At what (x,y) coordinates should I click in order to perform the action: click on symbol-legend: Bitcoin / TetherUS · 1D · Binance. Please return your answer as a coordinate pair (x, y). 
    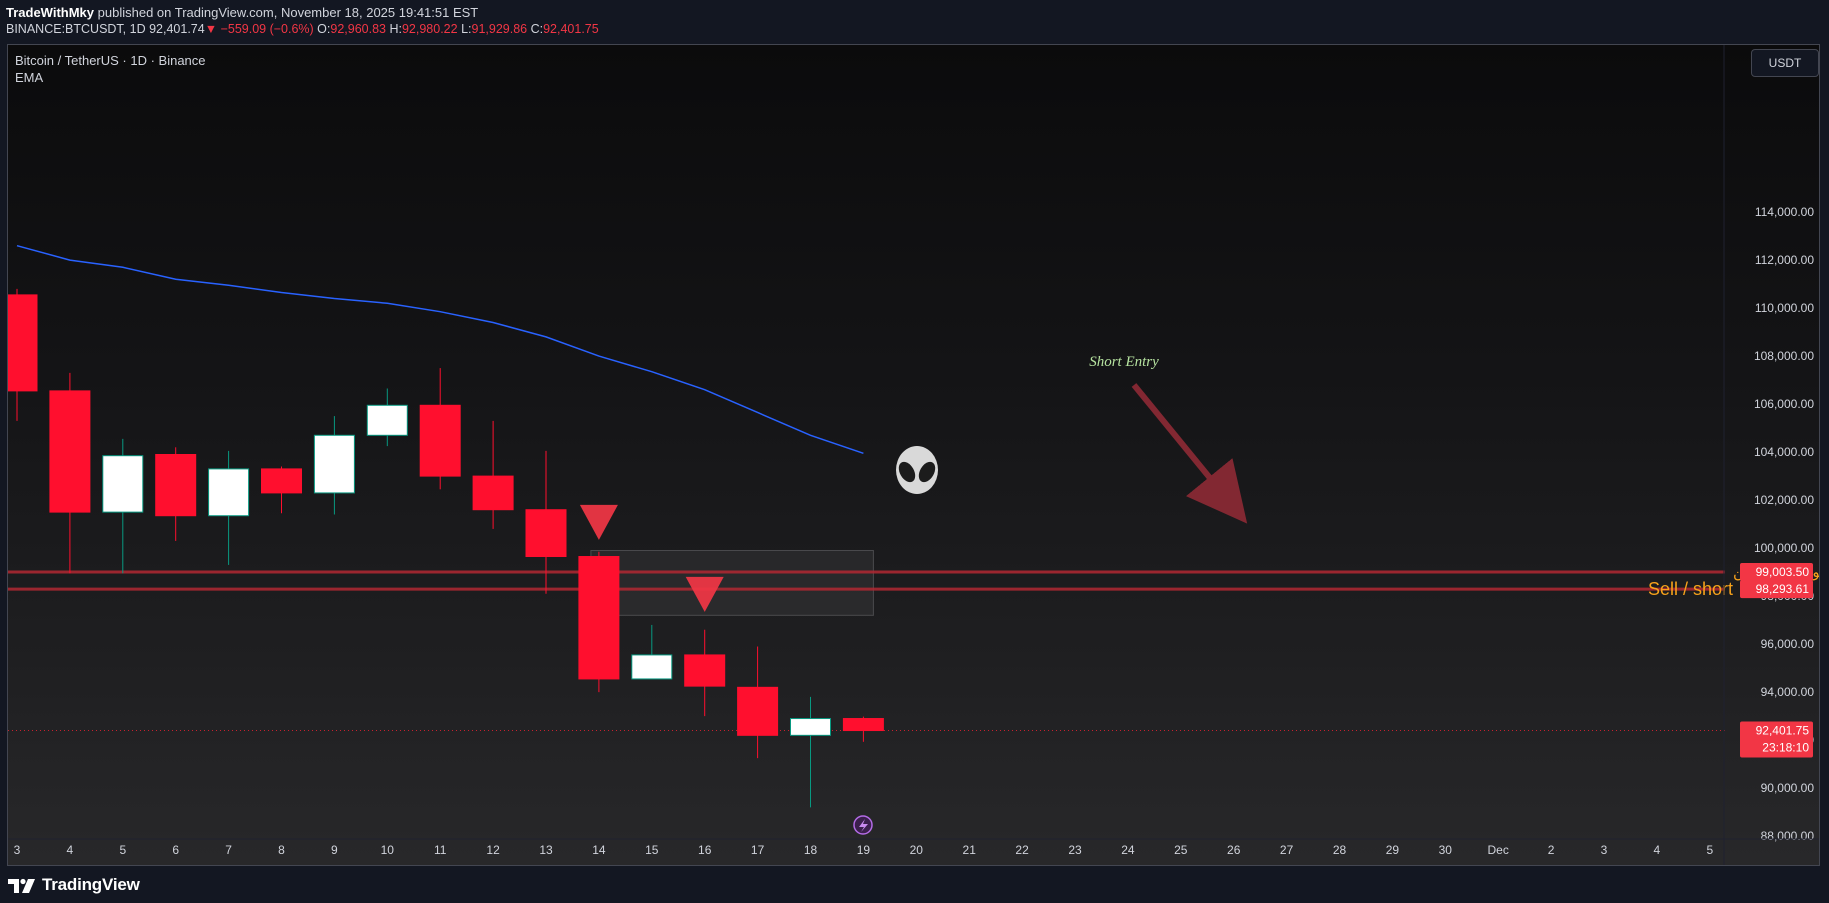
    Looking at the image, I should click on (110, 60).